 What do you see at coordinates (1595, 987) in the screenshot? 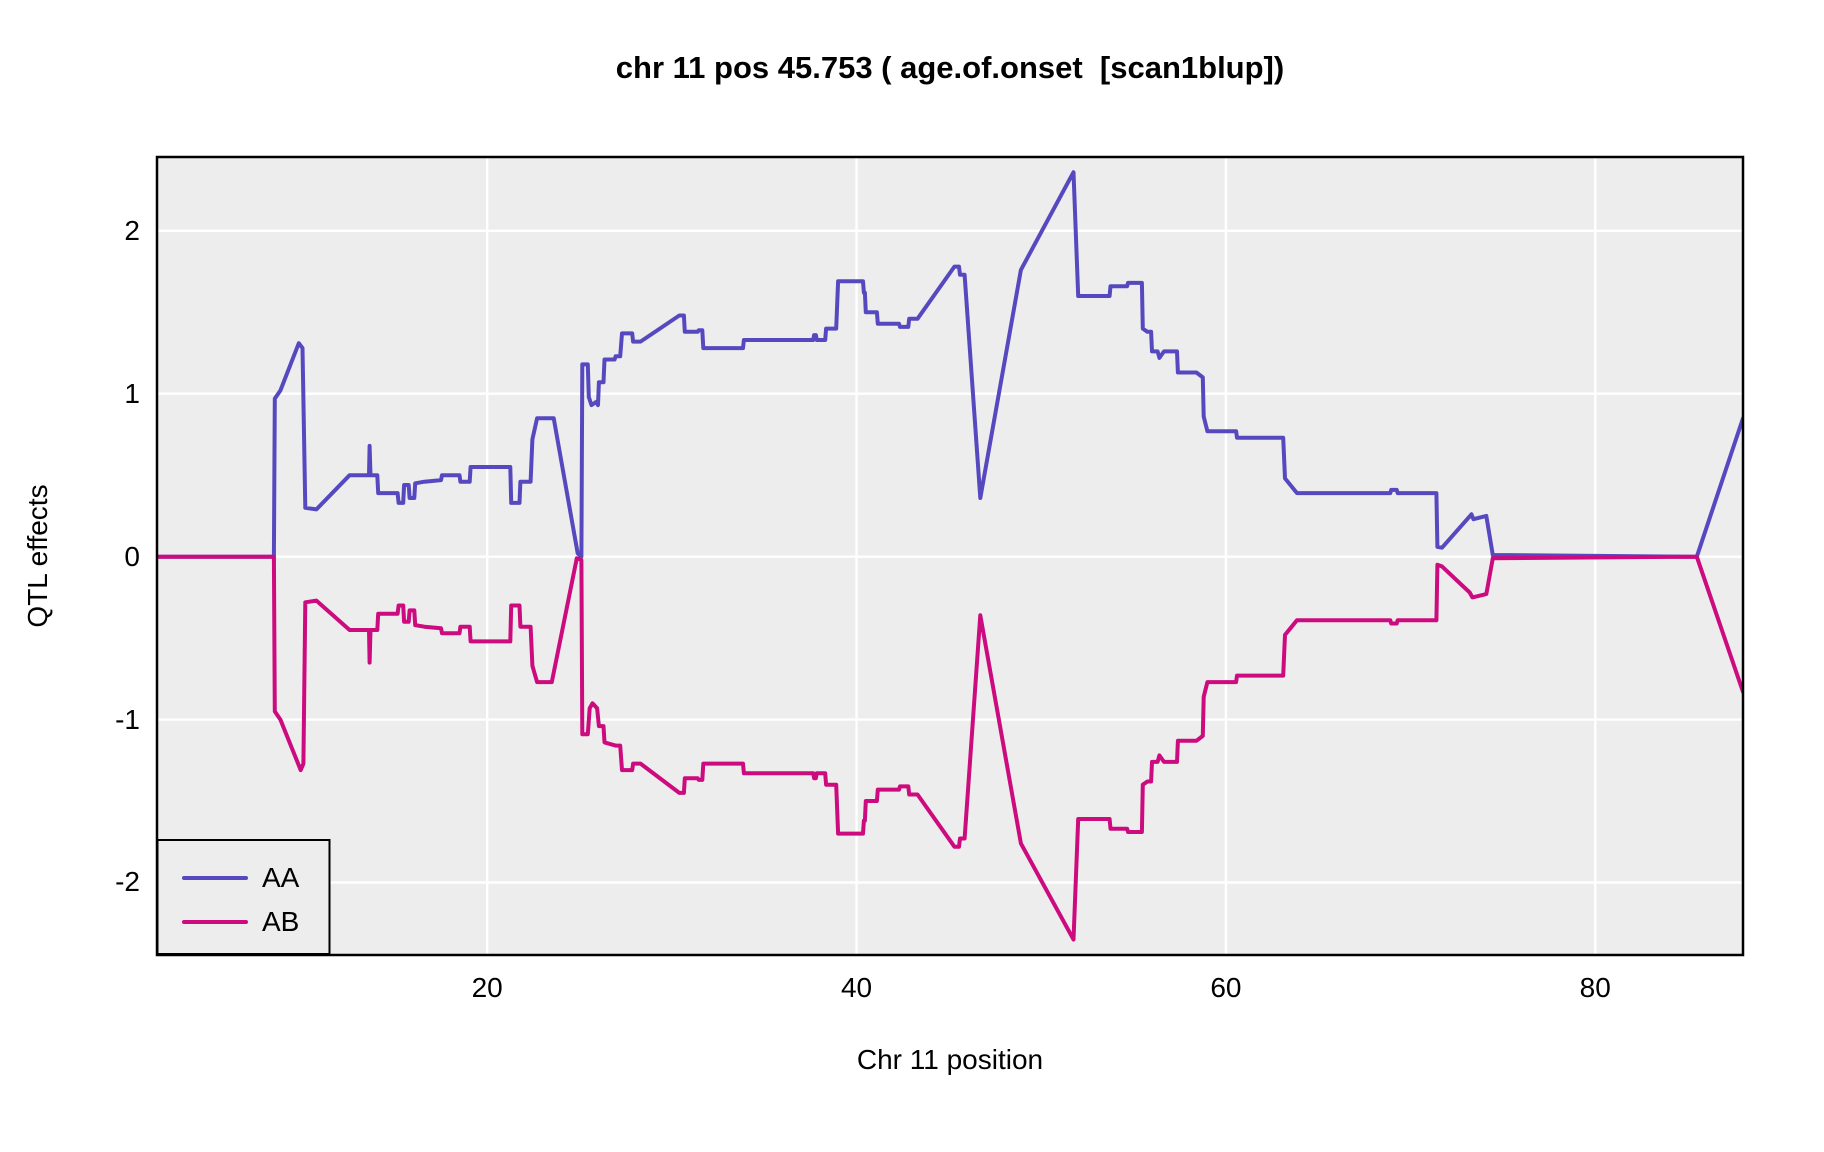
I see `x-tick-label-80: 80` at bounding box center [1595, 987].